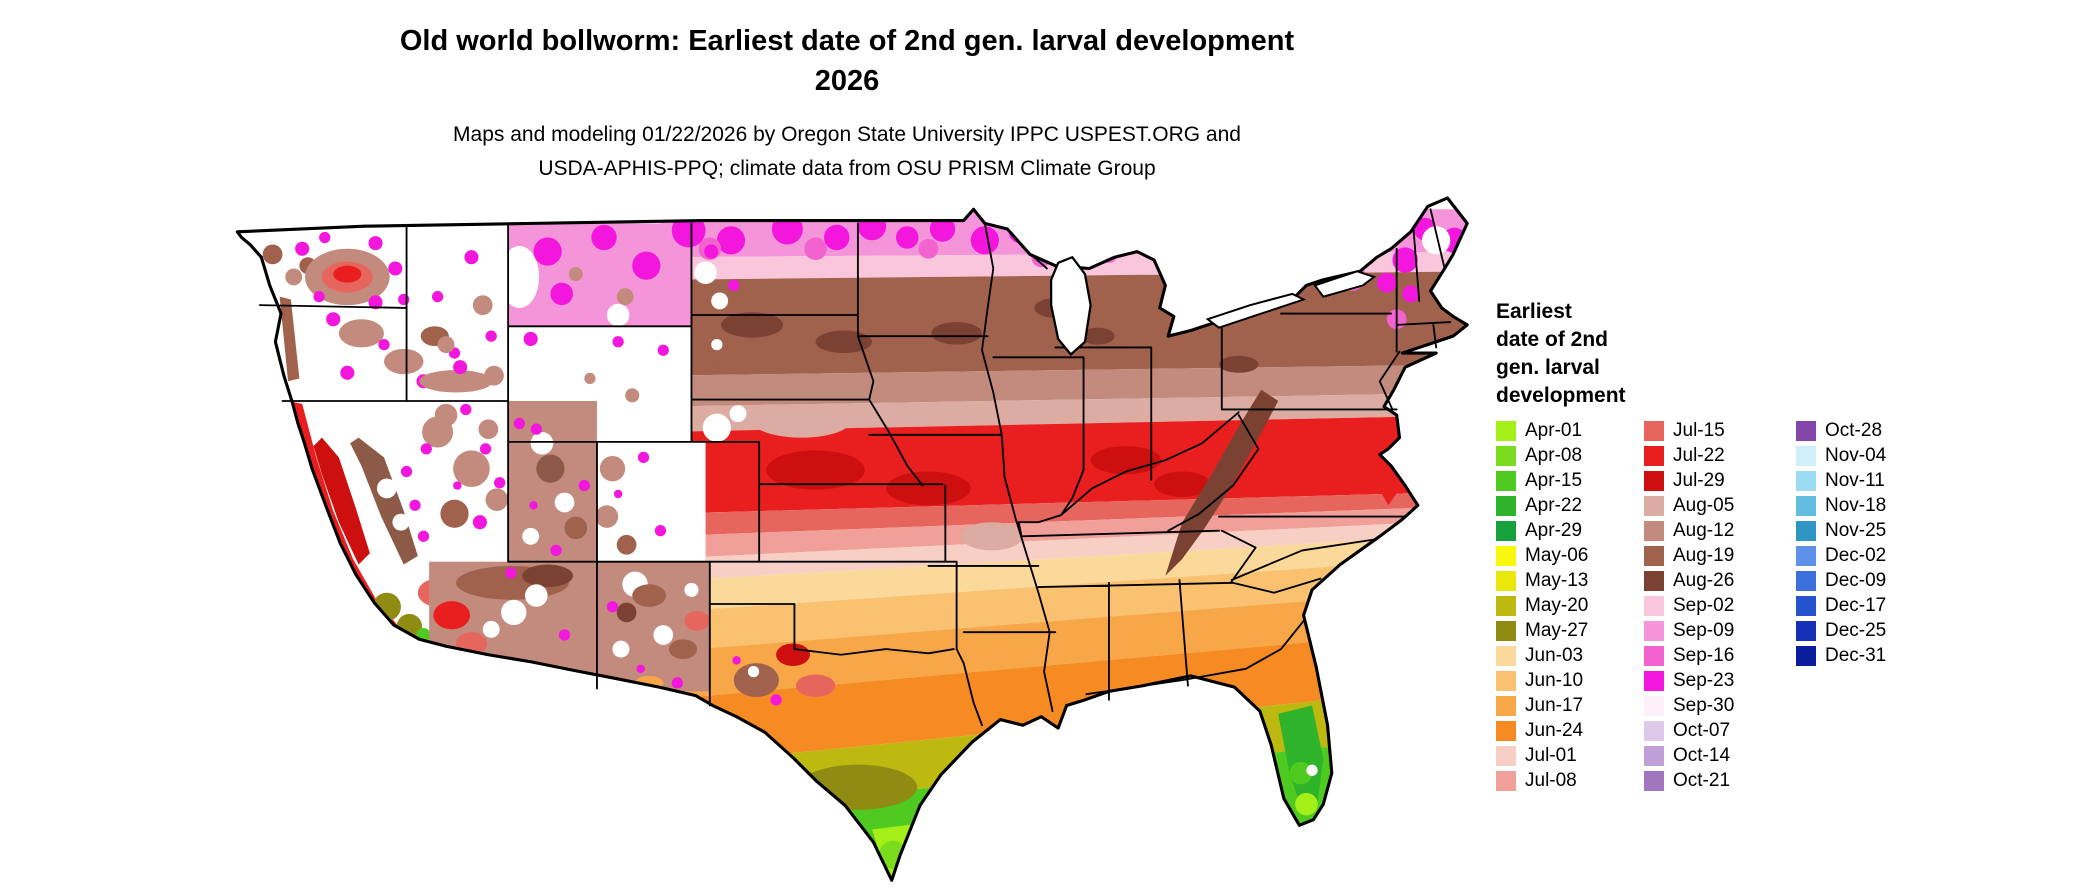 This screenshot has height=892, width=2100. I want to click on legend-label: May-13, so click(1557, 580).